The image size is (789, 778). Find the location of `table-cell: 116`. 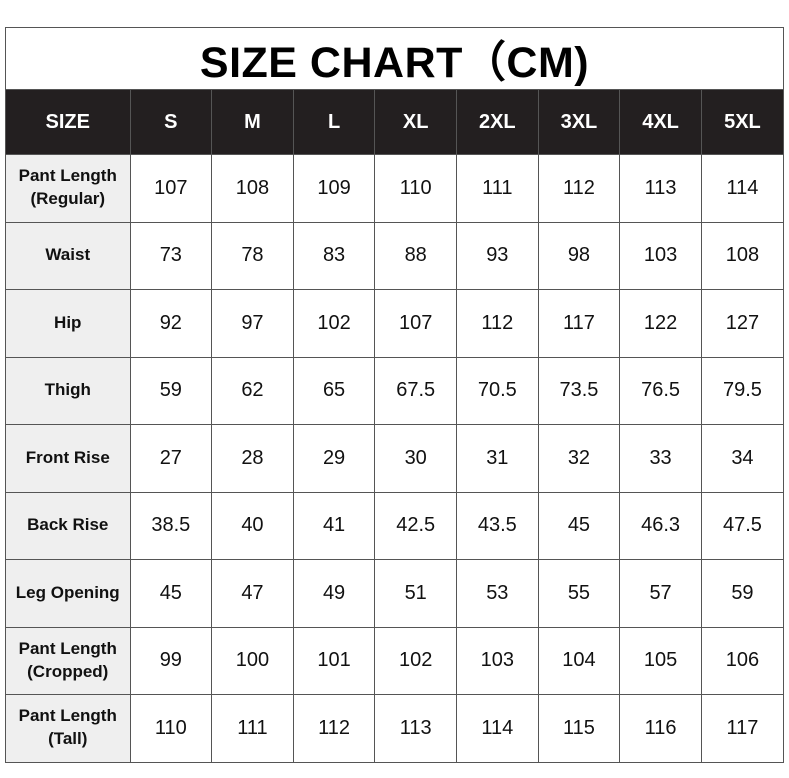

table-cell: 116 is located at coordinates (660, 728).